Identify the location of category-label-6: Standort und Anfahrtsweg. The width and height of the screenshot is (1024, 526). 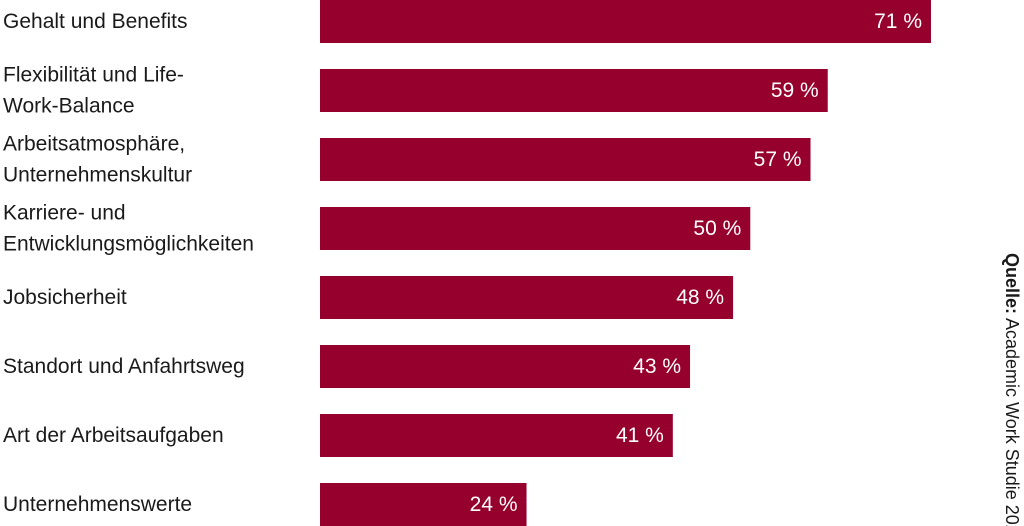
(124, 366).